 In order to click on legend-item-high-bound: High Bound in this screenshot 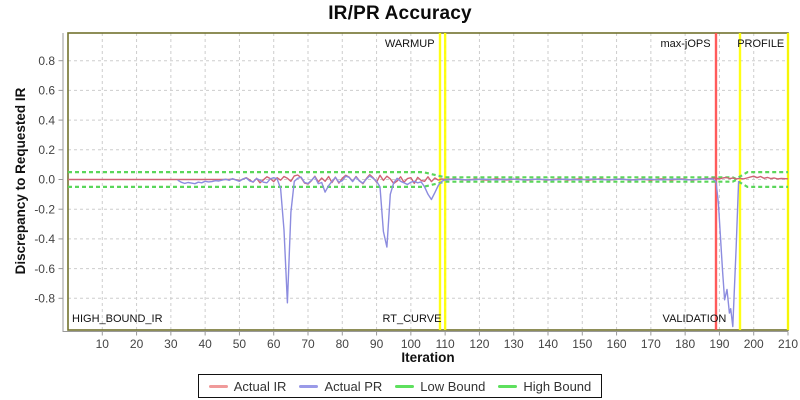, I will do `click(544, 386)`.